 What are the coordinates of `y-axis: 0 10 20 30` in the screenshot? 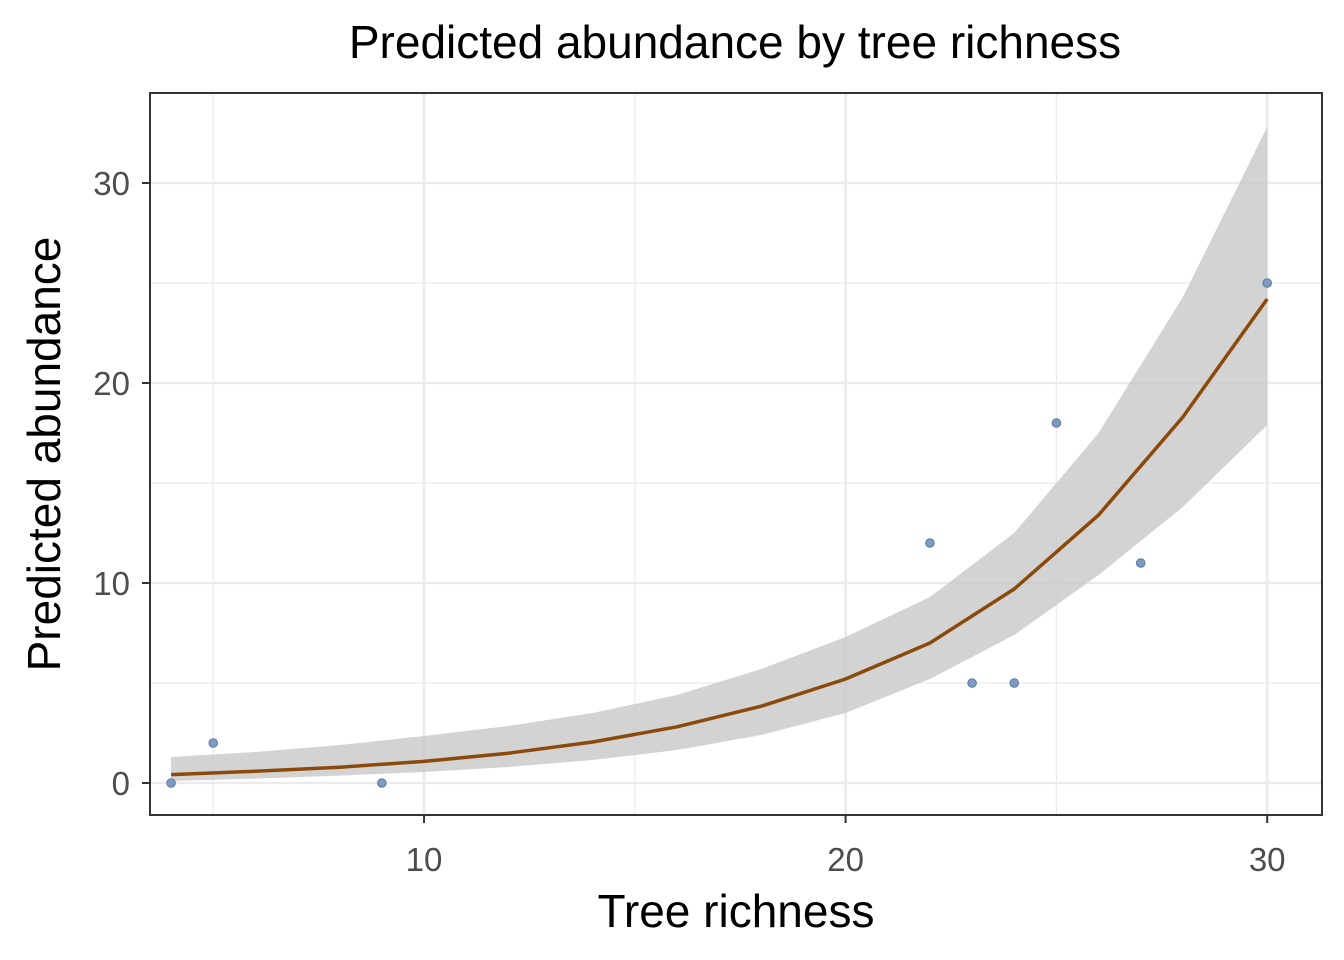 It's located at (121, 483).